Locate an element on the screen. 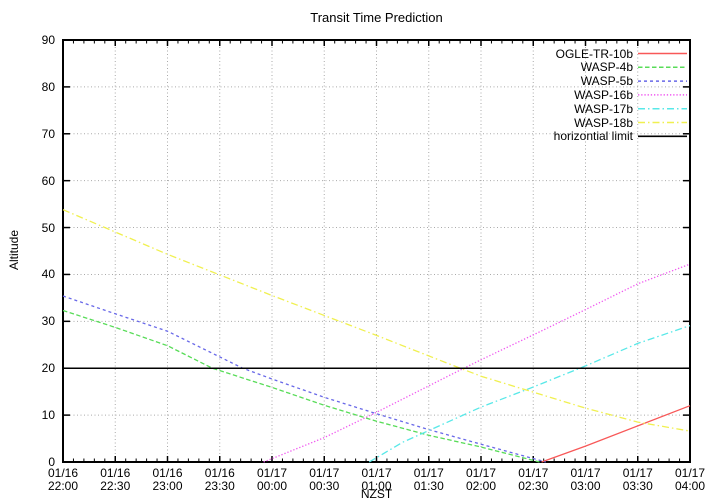  series-ogle-tr-10b is located at coordinates (616, 434).